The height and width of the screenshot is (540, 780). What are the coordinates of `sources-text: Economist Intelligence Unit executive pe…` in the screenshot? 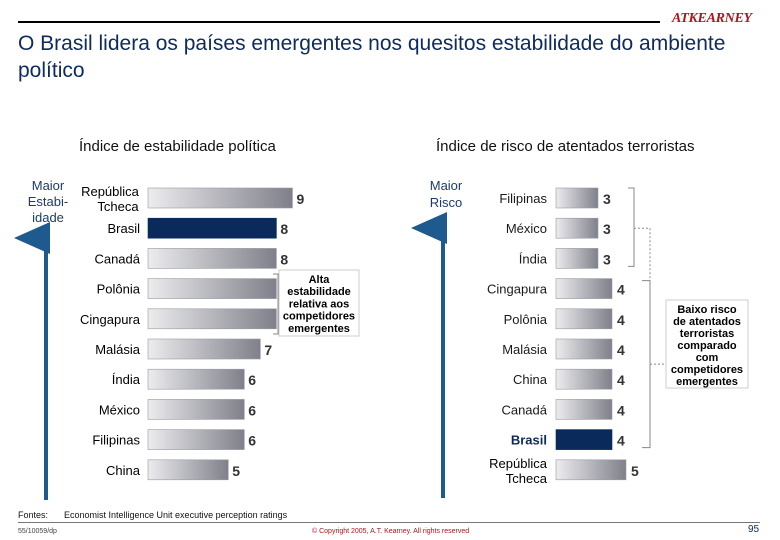 It's located at (176, 515).